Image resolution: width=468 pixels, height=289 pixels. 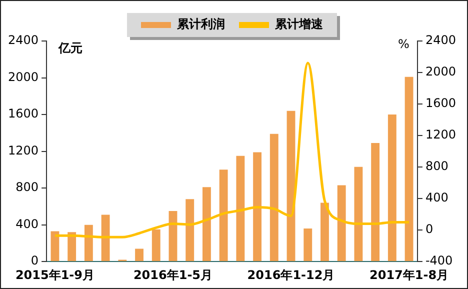 I want to click on legend-label: 累计增速, so click(x=299, y=24).